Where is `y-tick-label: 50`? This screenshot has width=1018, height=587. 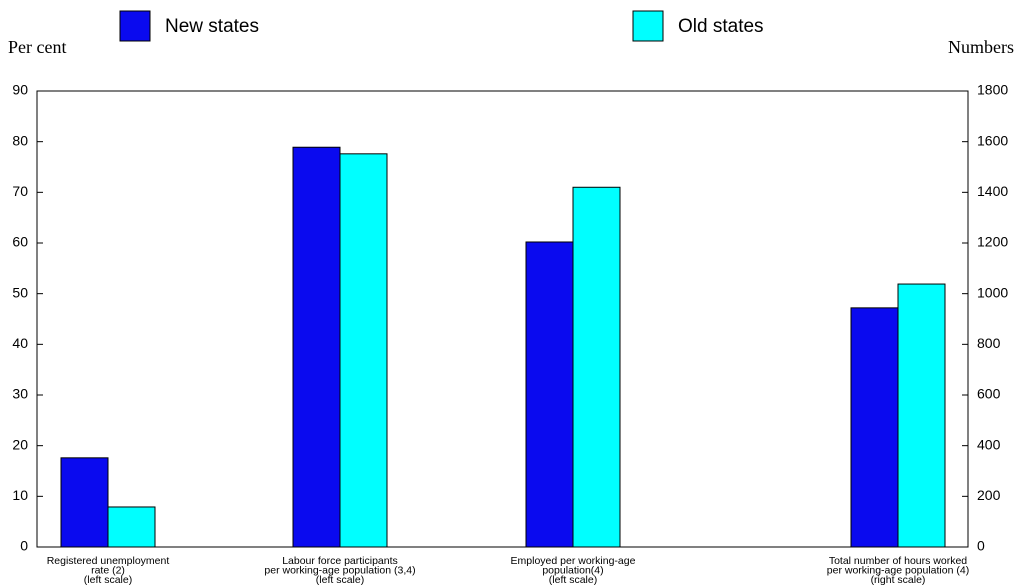 y-tick-label: 50 is located at coordinates (20, 292).